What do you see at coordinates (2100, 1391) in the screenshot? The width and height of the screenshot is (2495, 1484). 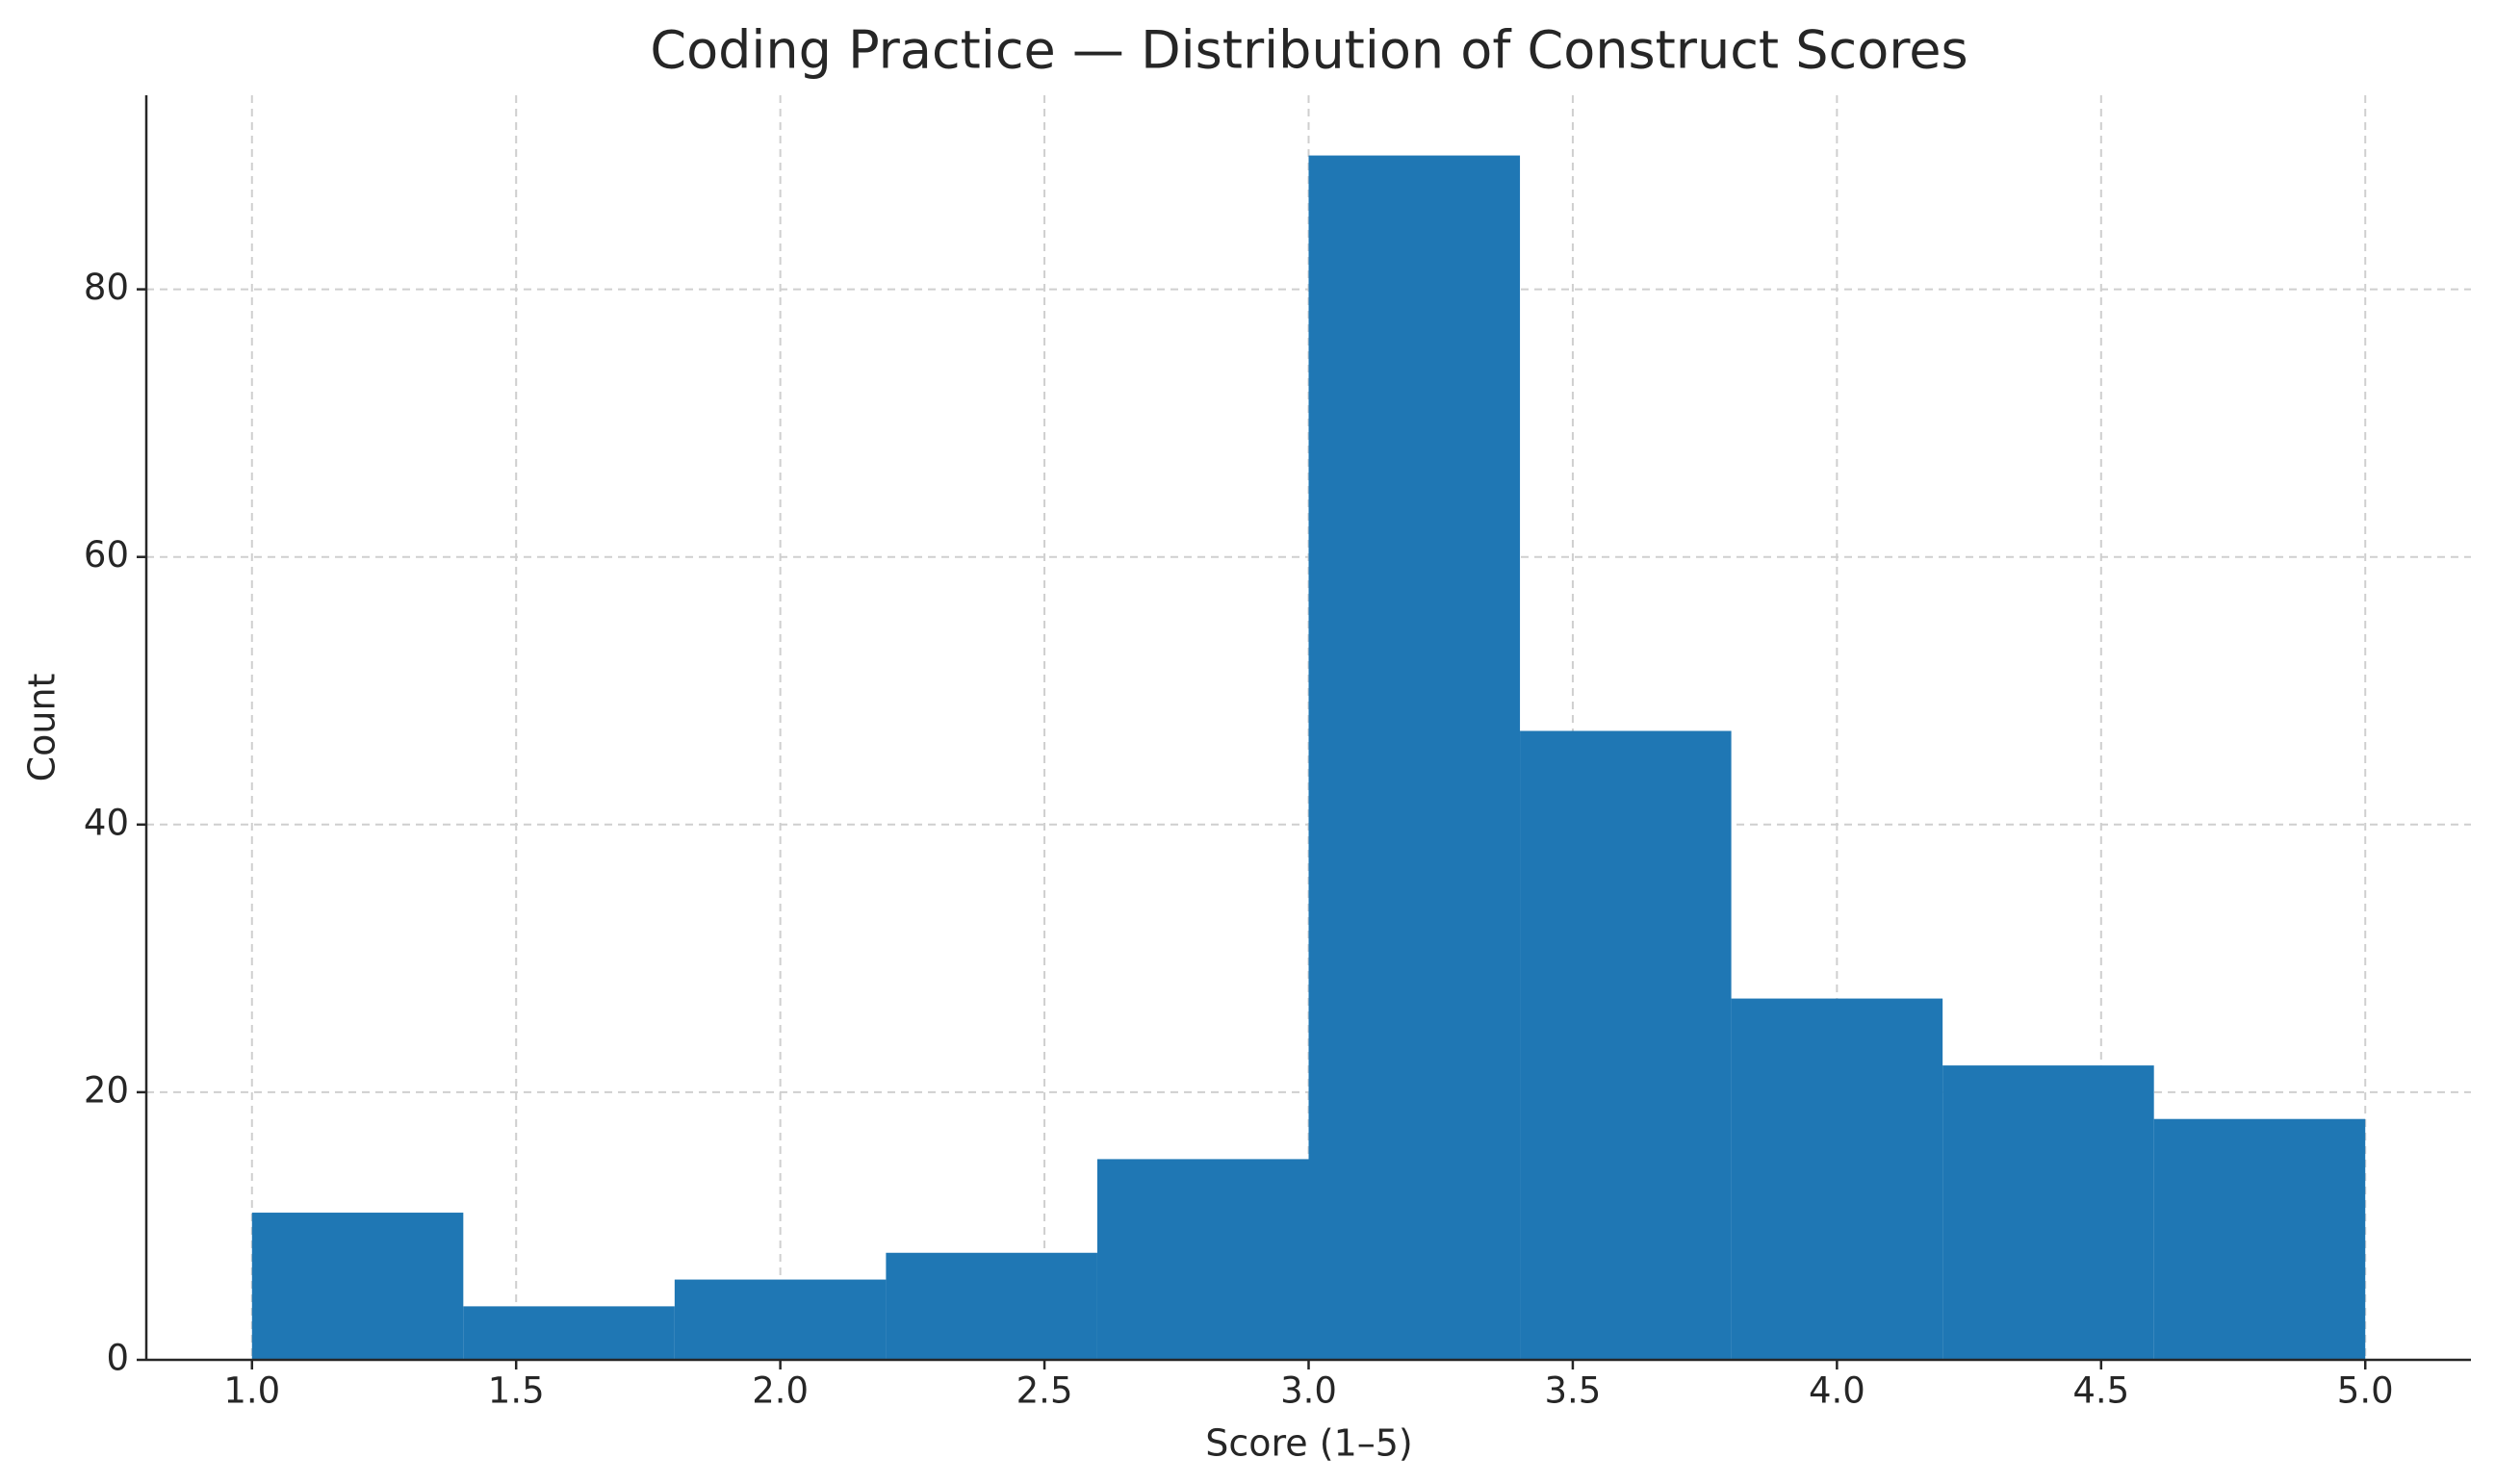 I see `x-tick-label: 4.5` at bounding box center [2100, 1391].